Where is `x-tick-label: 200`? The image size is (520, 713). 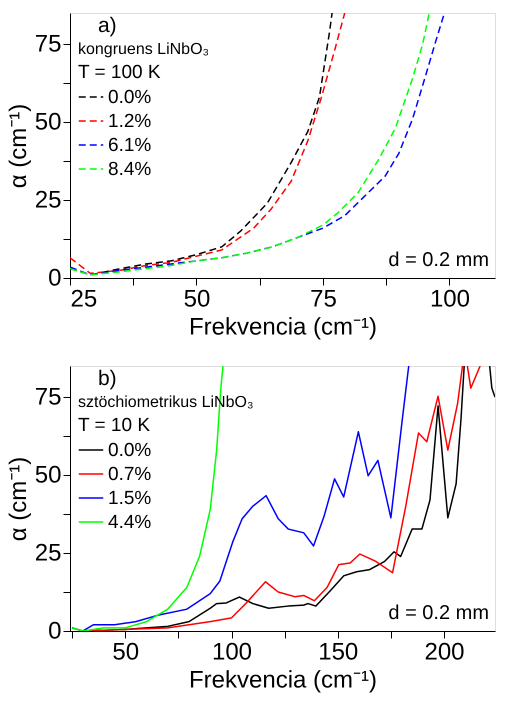
x-tick-label: 200 is located at coordinates (444, 652).